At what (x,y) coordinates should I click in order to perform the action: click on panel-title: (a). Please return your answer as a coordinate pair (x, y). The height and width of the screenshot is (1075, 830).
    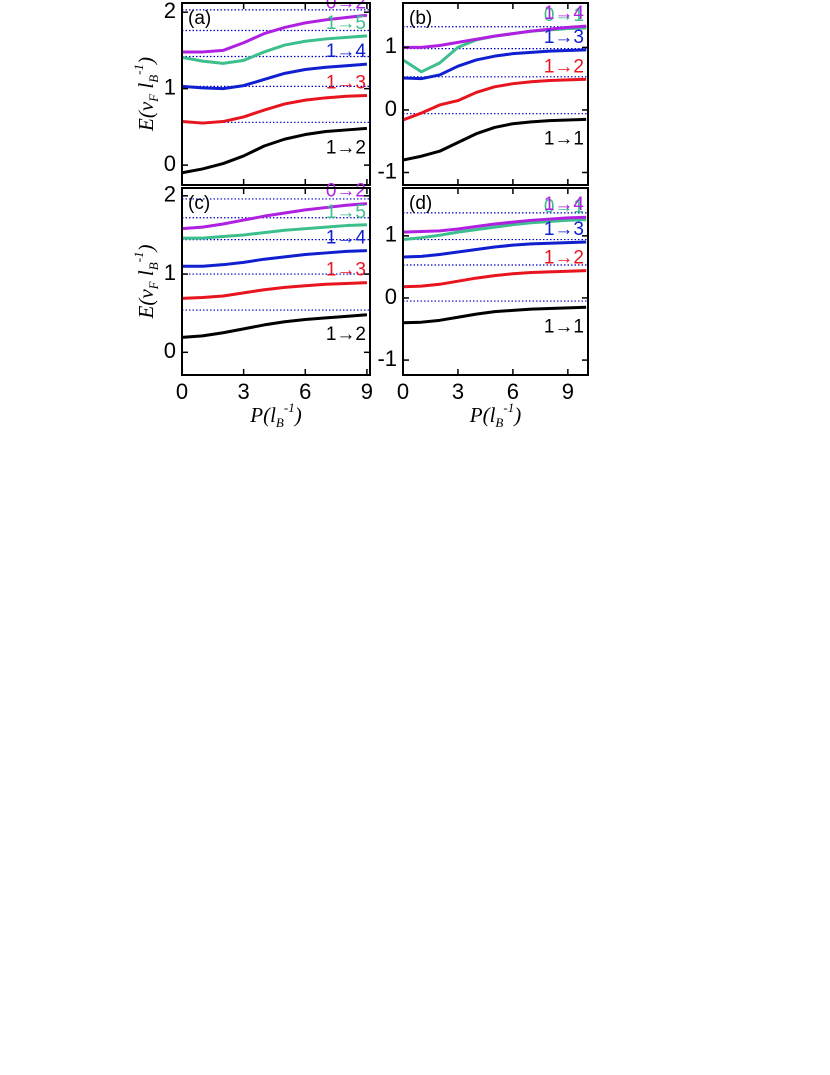
    Looking at the image, I should click on (199, 18).